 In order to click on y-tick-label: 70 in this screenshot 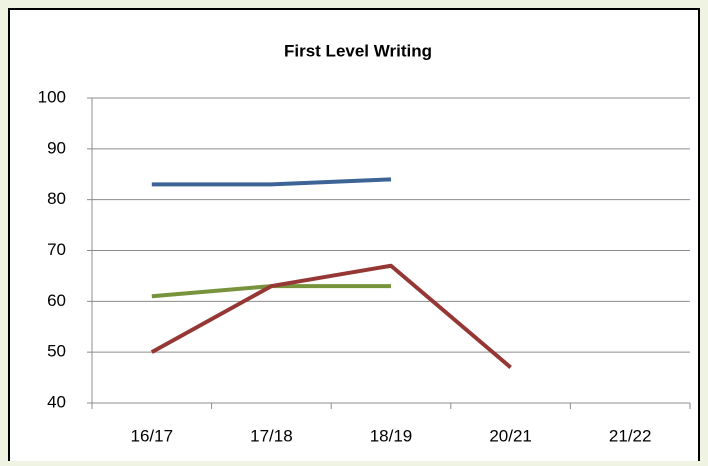, I will do `click(56, 249)`.